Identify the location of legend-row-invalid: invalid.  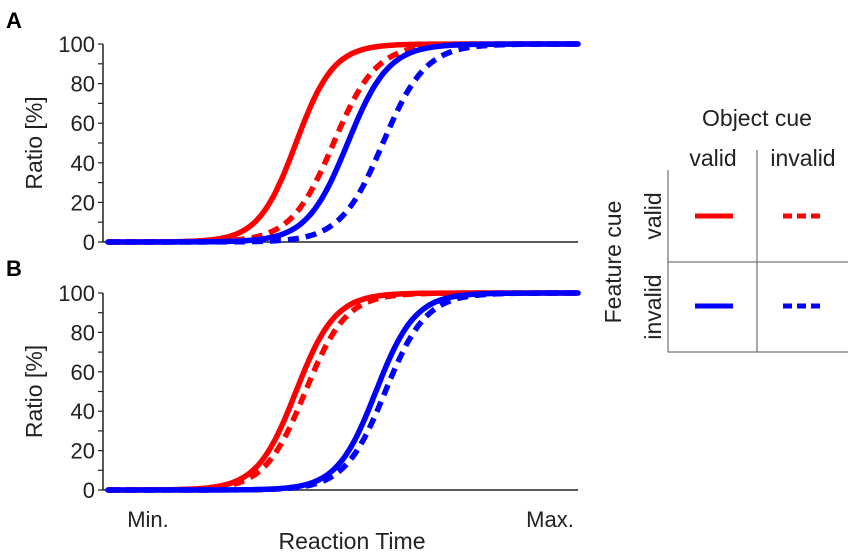
(653, 306).